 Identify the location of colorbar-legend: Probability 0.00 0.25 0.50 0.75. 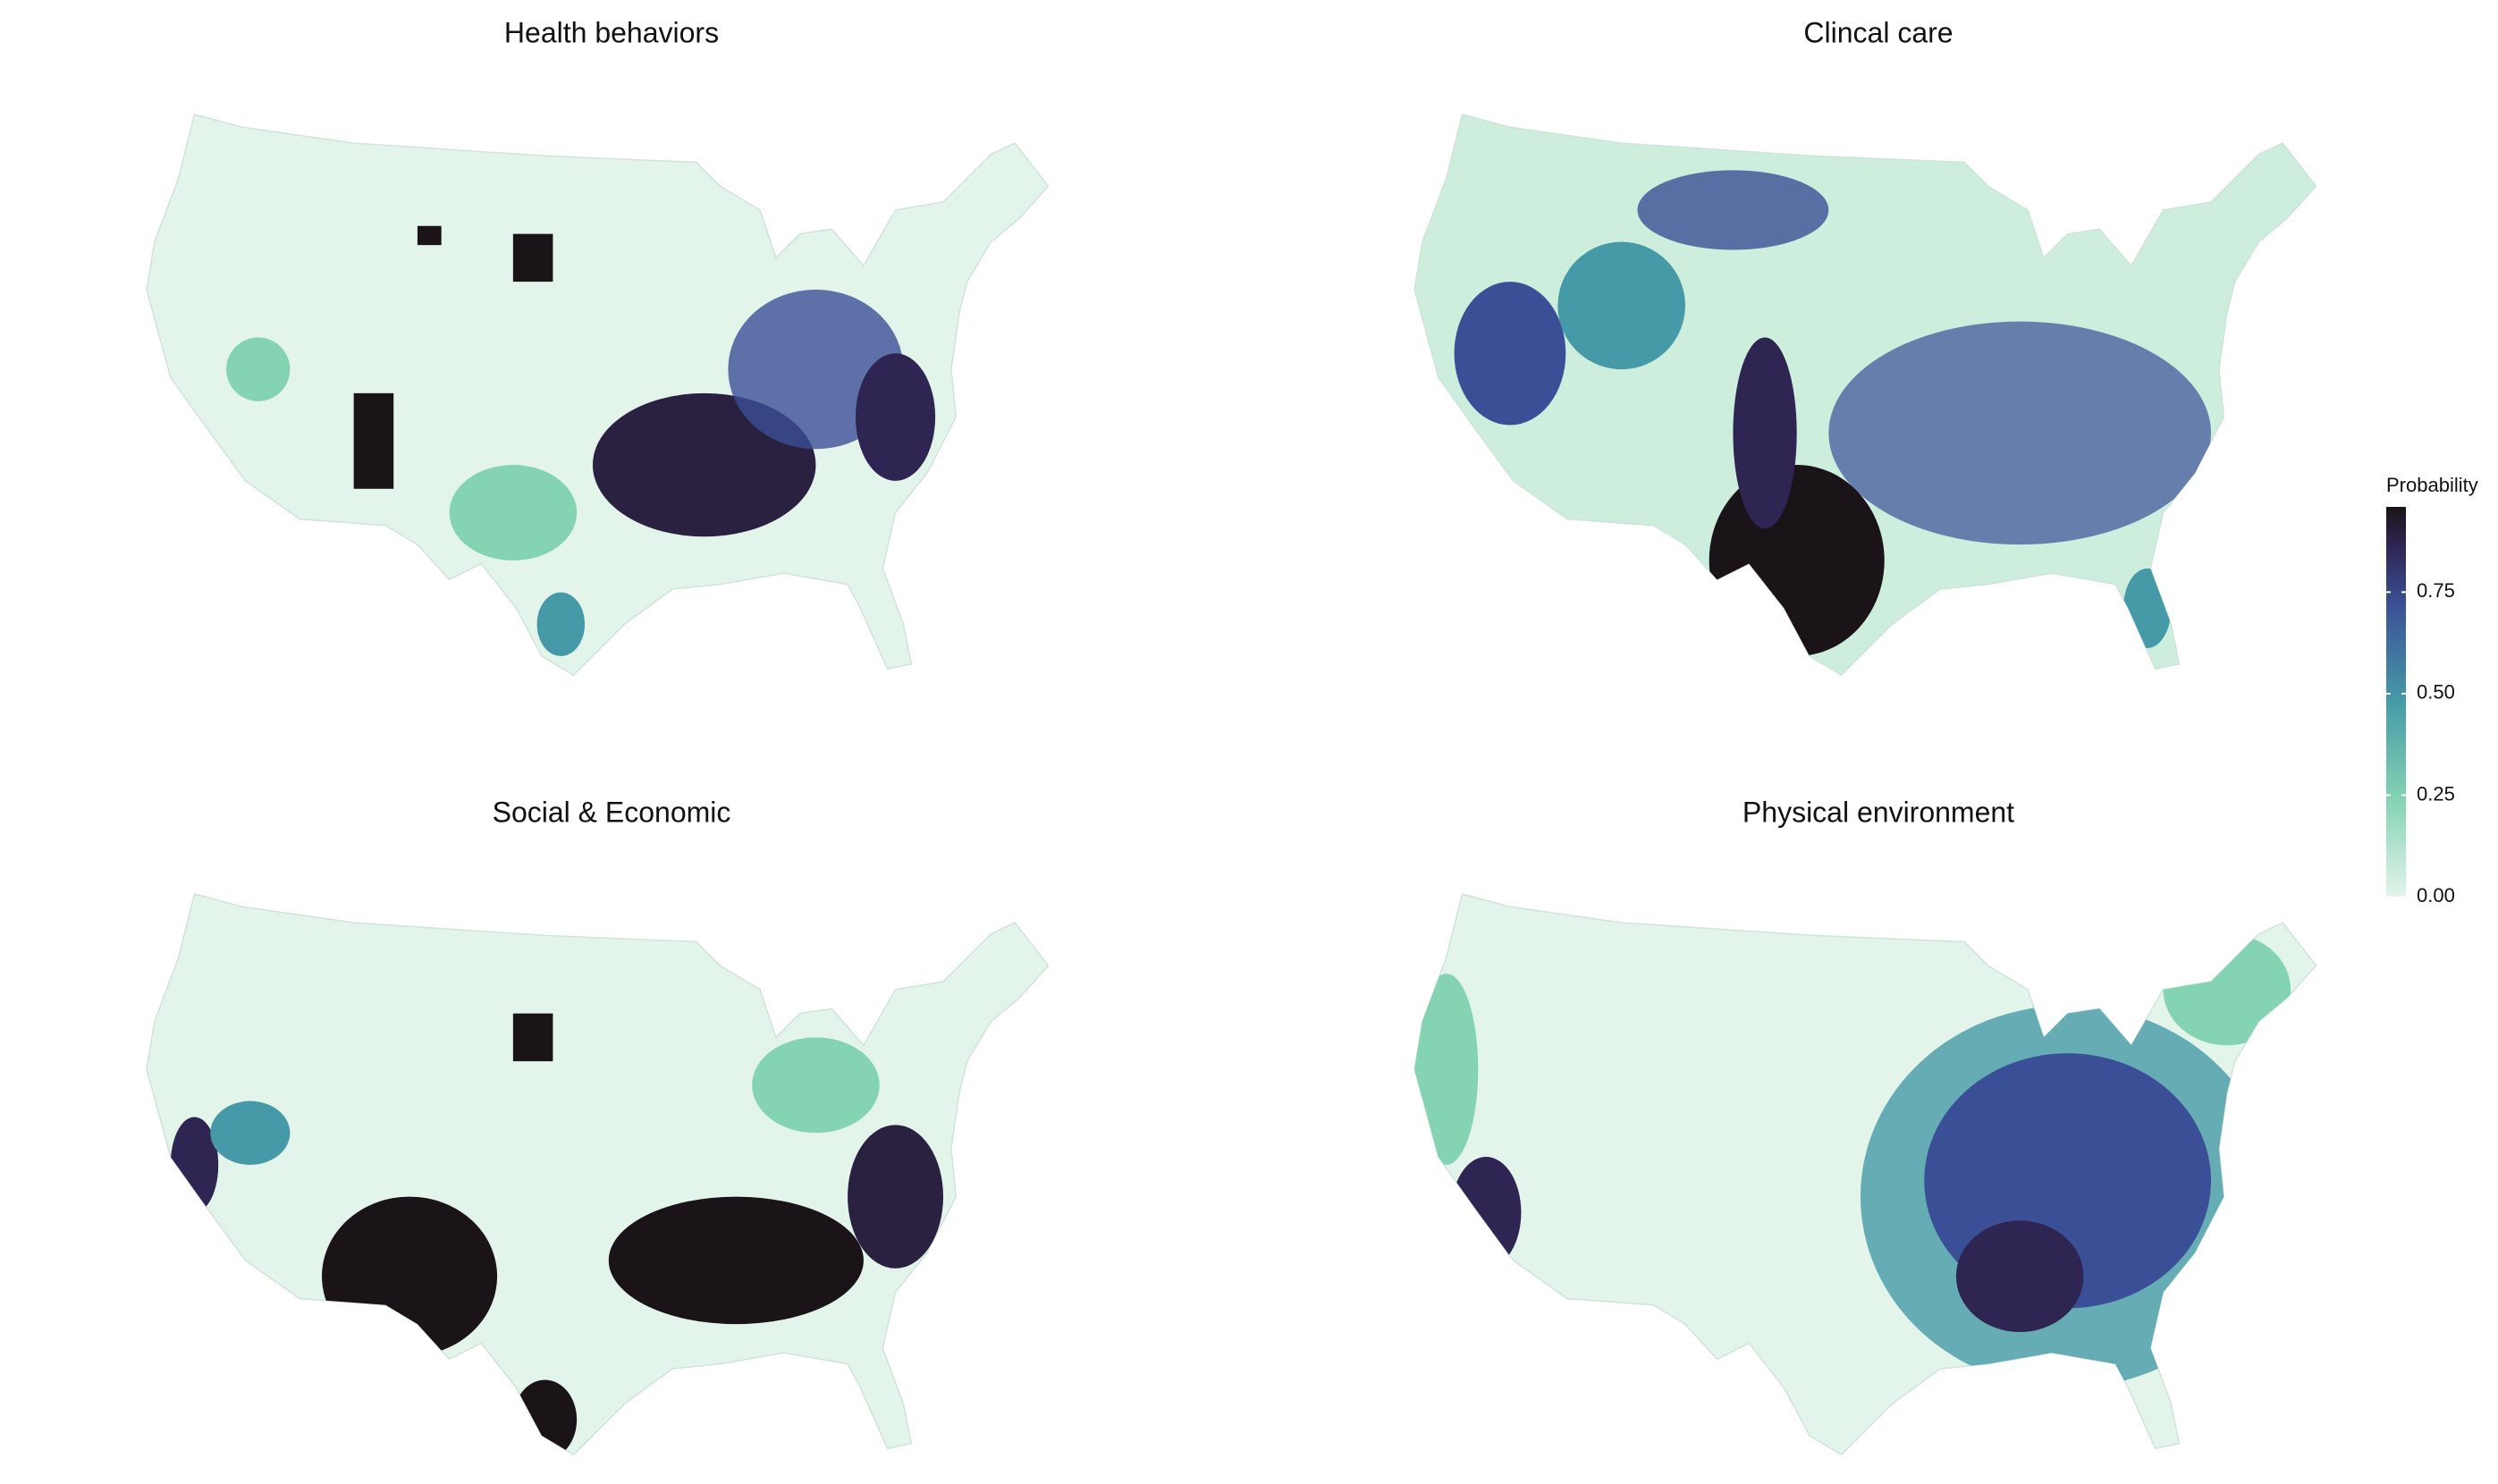
(2432, 690).